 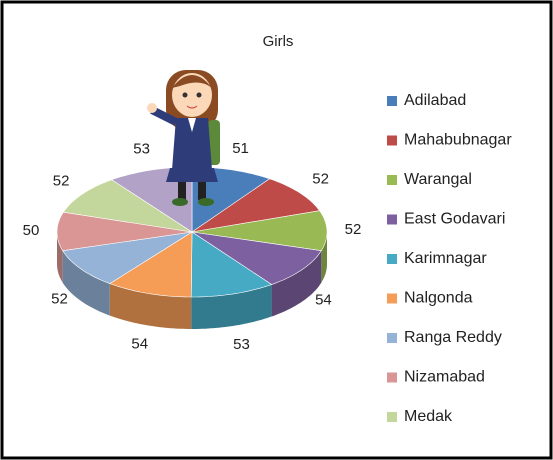 What do you see at coordinates (458, 140) in the screenshot?
I see `legend-label: Mahabubnagar` at bounding box center [458, 140].